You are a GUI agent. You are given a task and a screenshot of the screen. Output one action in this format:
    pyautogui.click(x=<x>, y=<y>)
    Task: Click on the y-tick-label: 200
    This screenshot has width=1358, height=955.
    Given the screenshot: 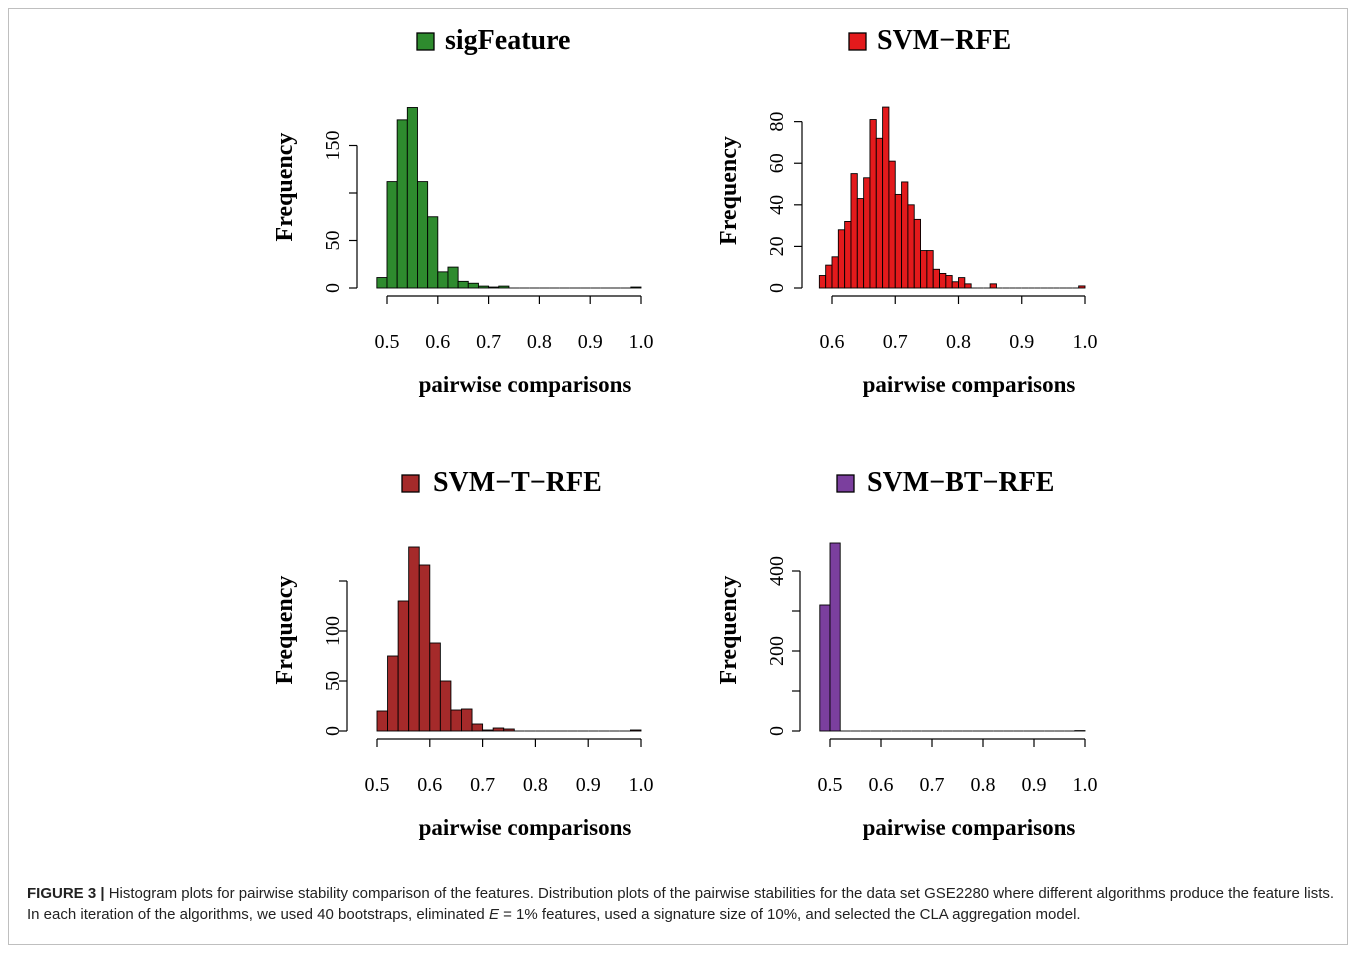 What is the action you would take?
    pyautogui.click(x=777, y=651)
    